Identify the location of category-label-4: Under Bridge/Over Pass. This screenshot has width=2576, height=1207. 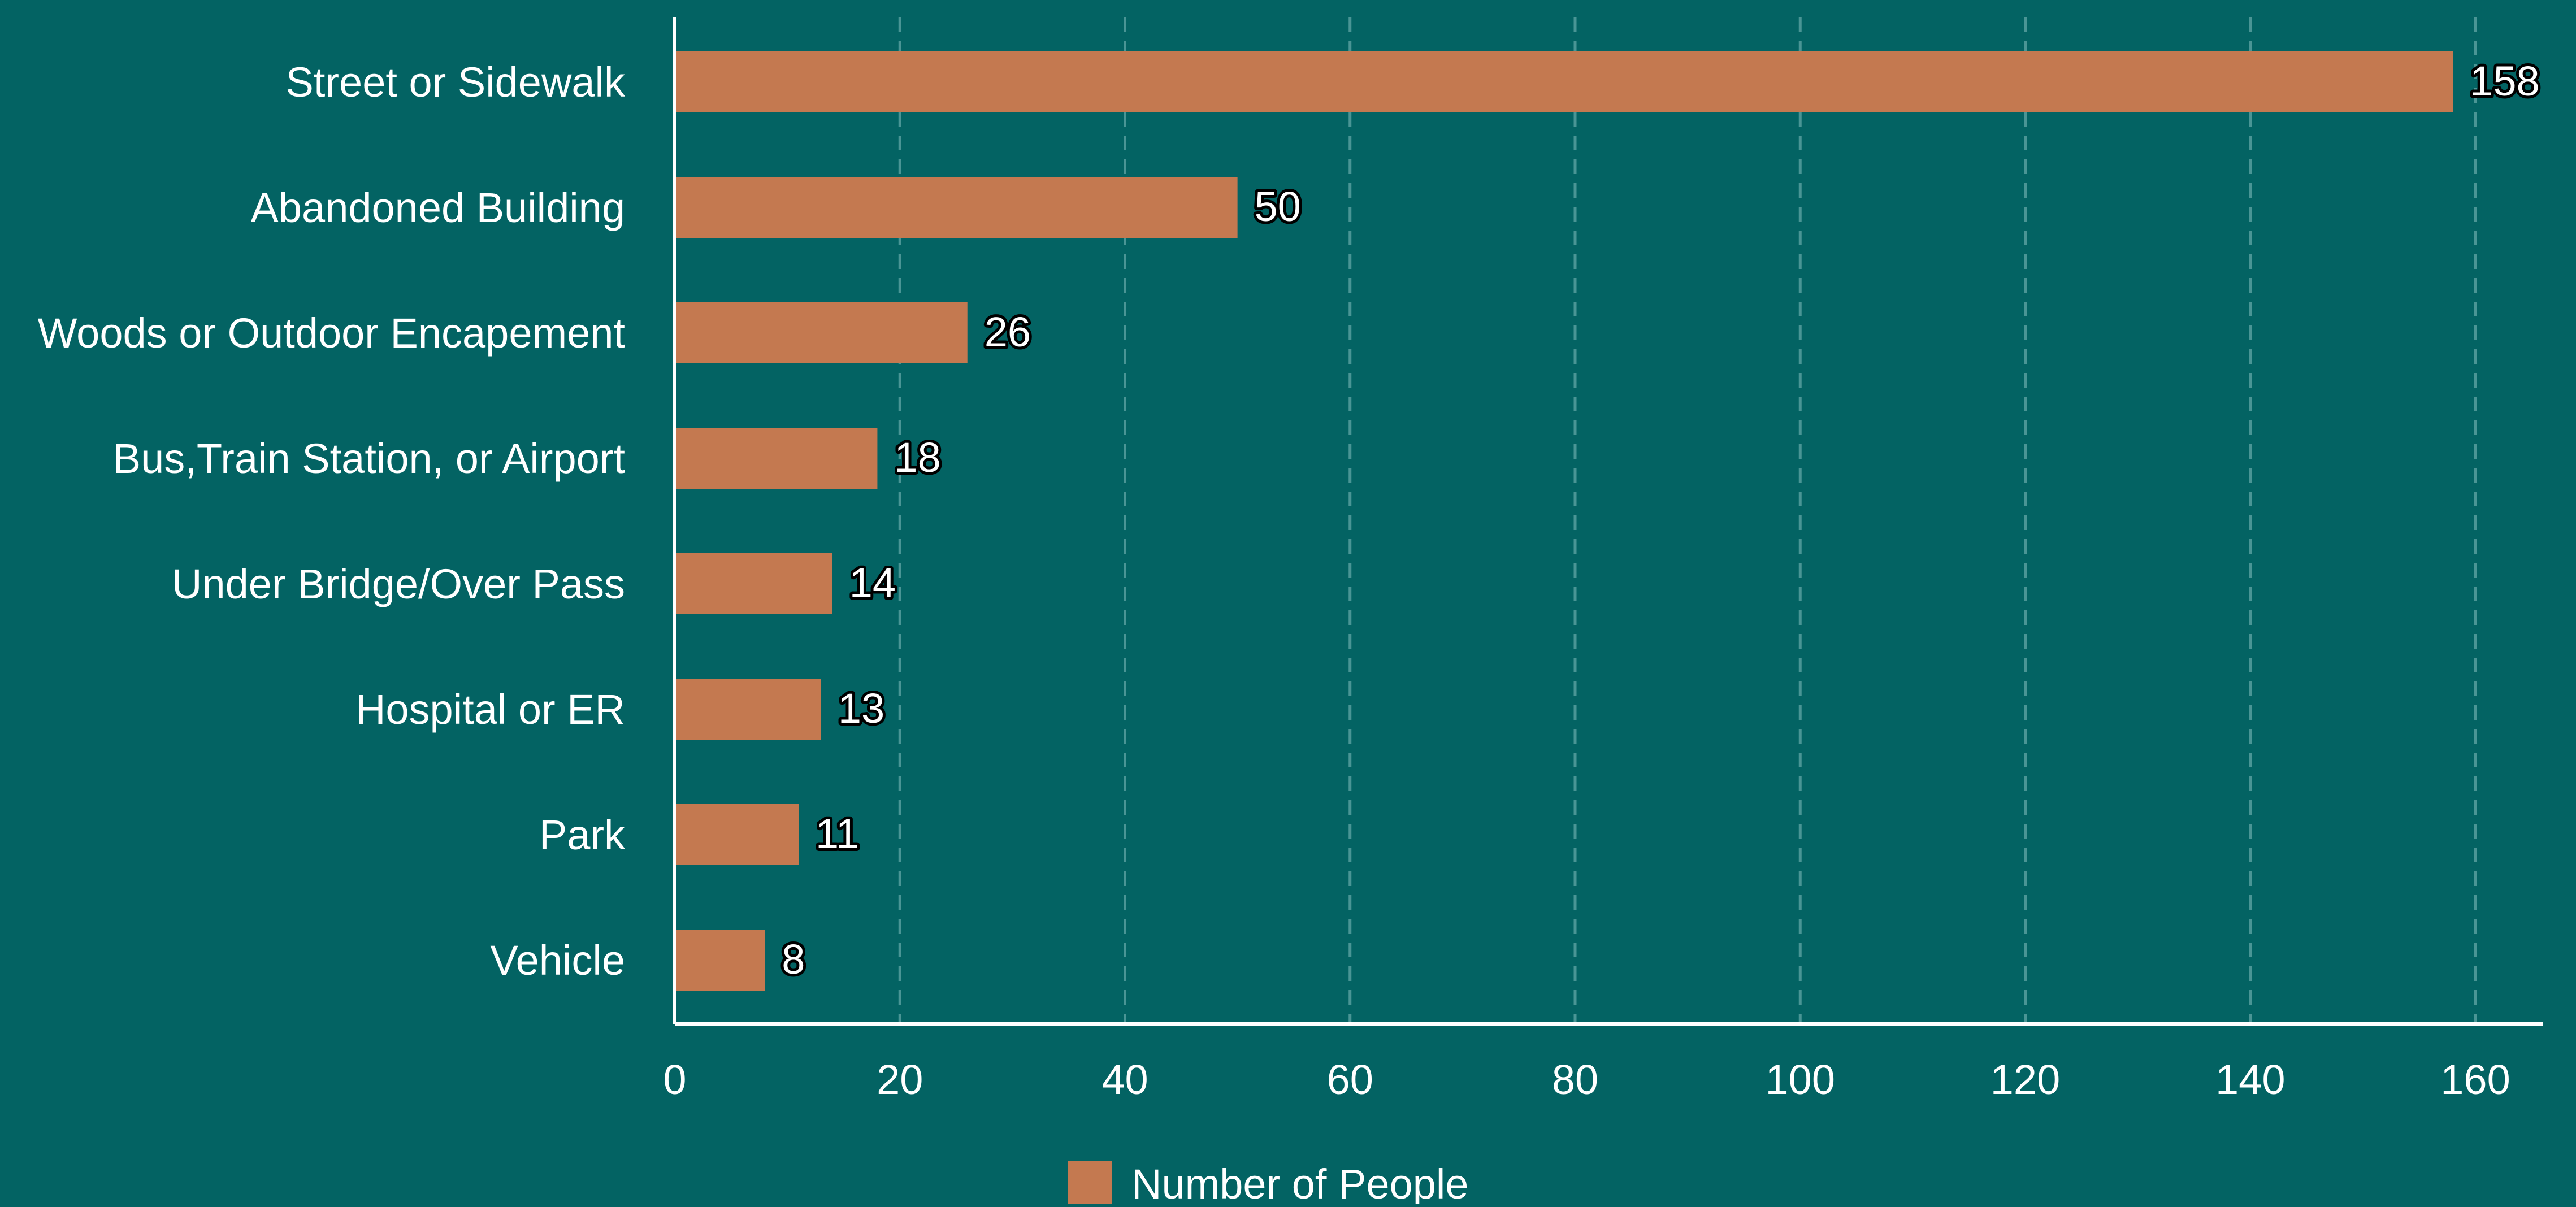
(398, 584).